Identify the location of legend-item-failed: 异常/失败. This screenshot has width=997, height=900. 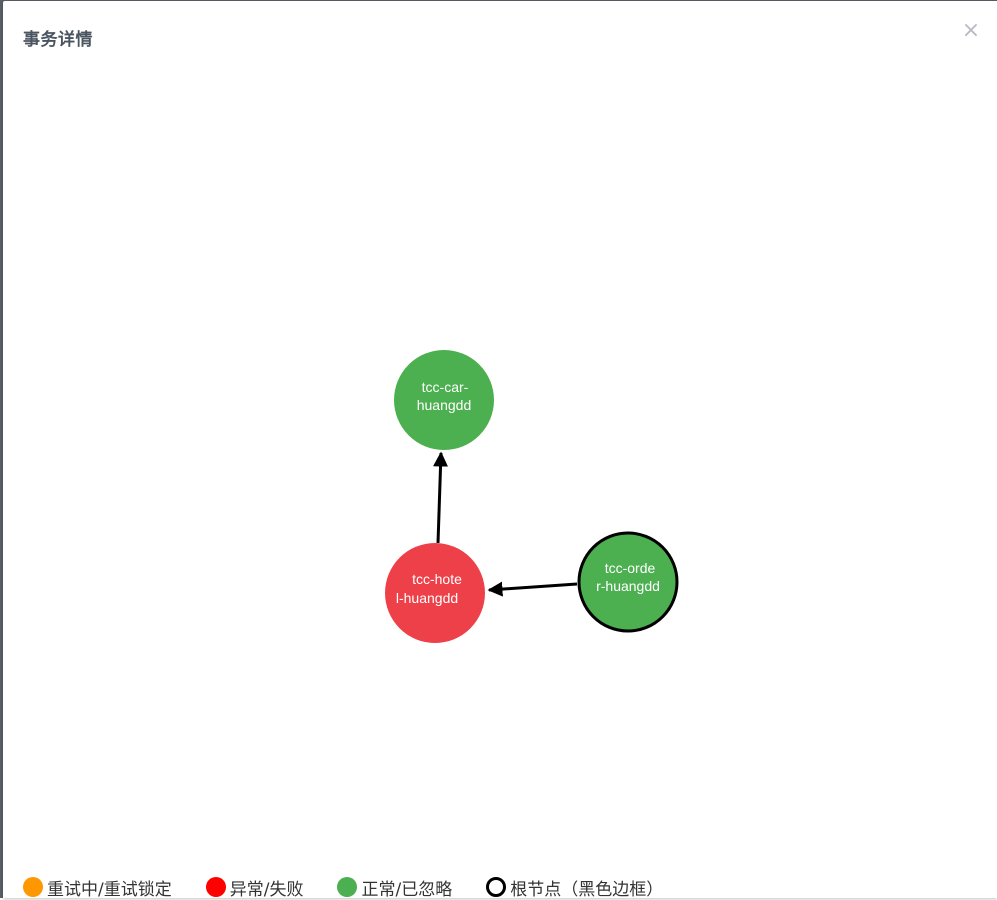
(254, 887).